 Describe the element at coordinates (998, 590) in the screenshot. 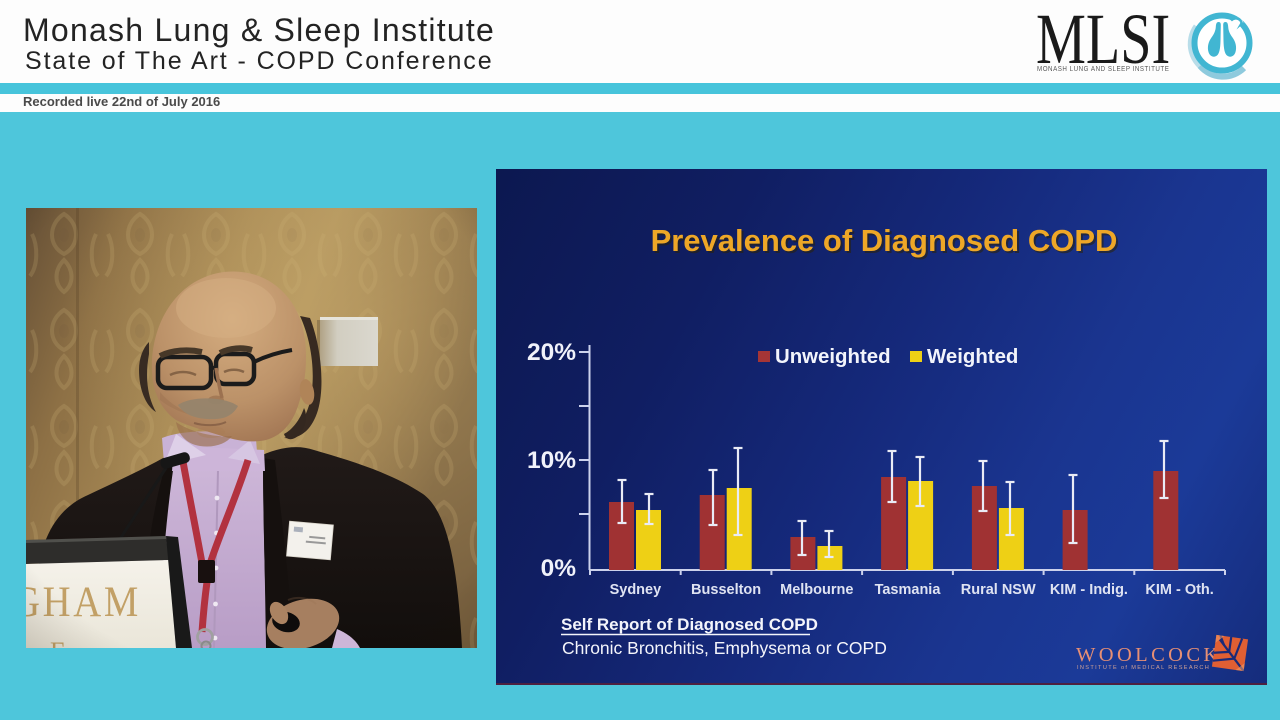

I see `svg-text: Rural NSW` at that location.